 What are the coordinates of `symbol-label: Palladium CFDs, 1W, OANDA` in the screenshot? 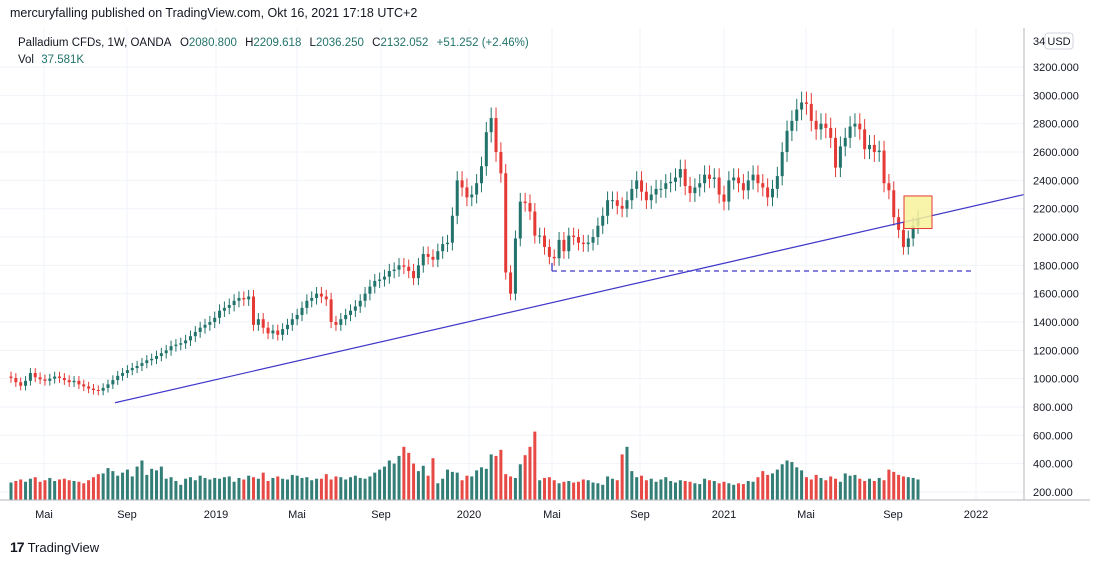 It's located at (95, 43).